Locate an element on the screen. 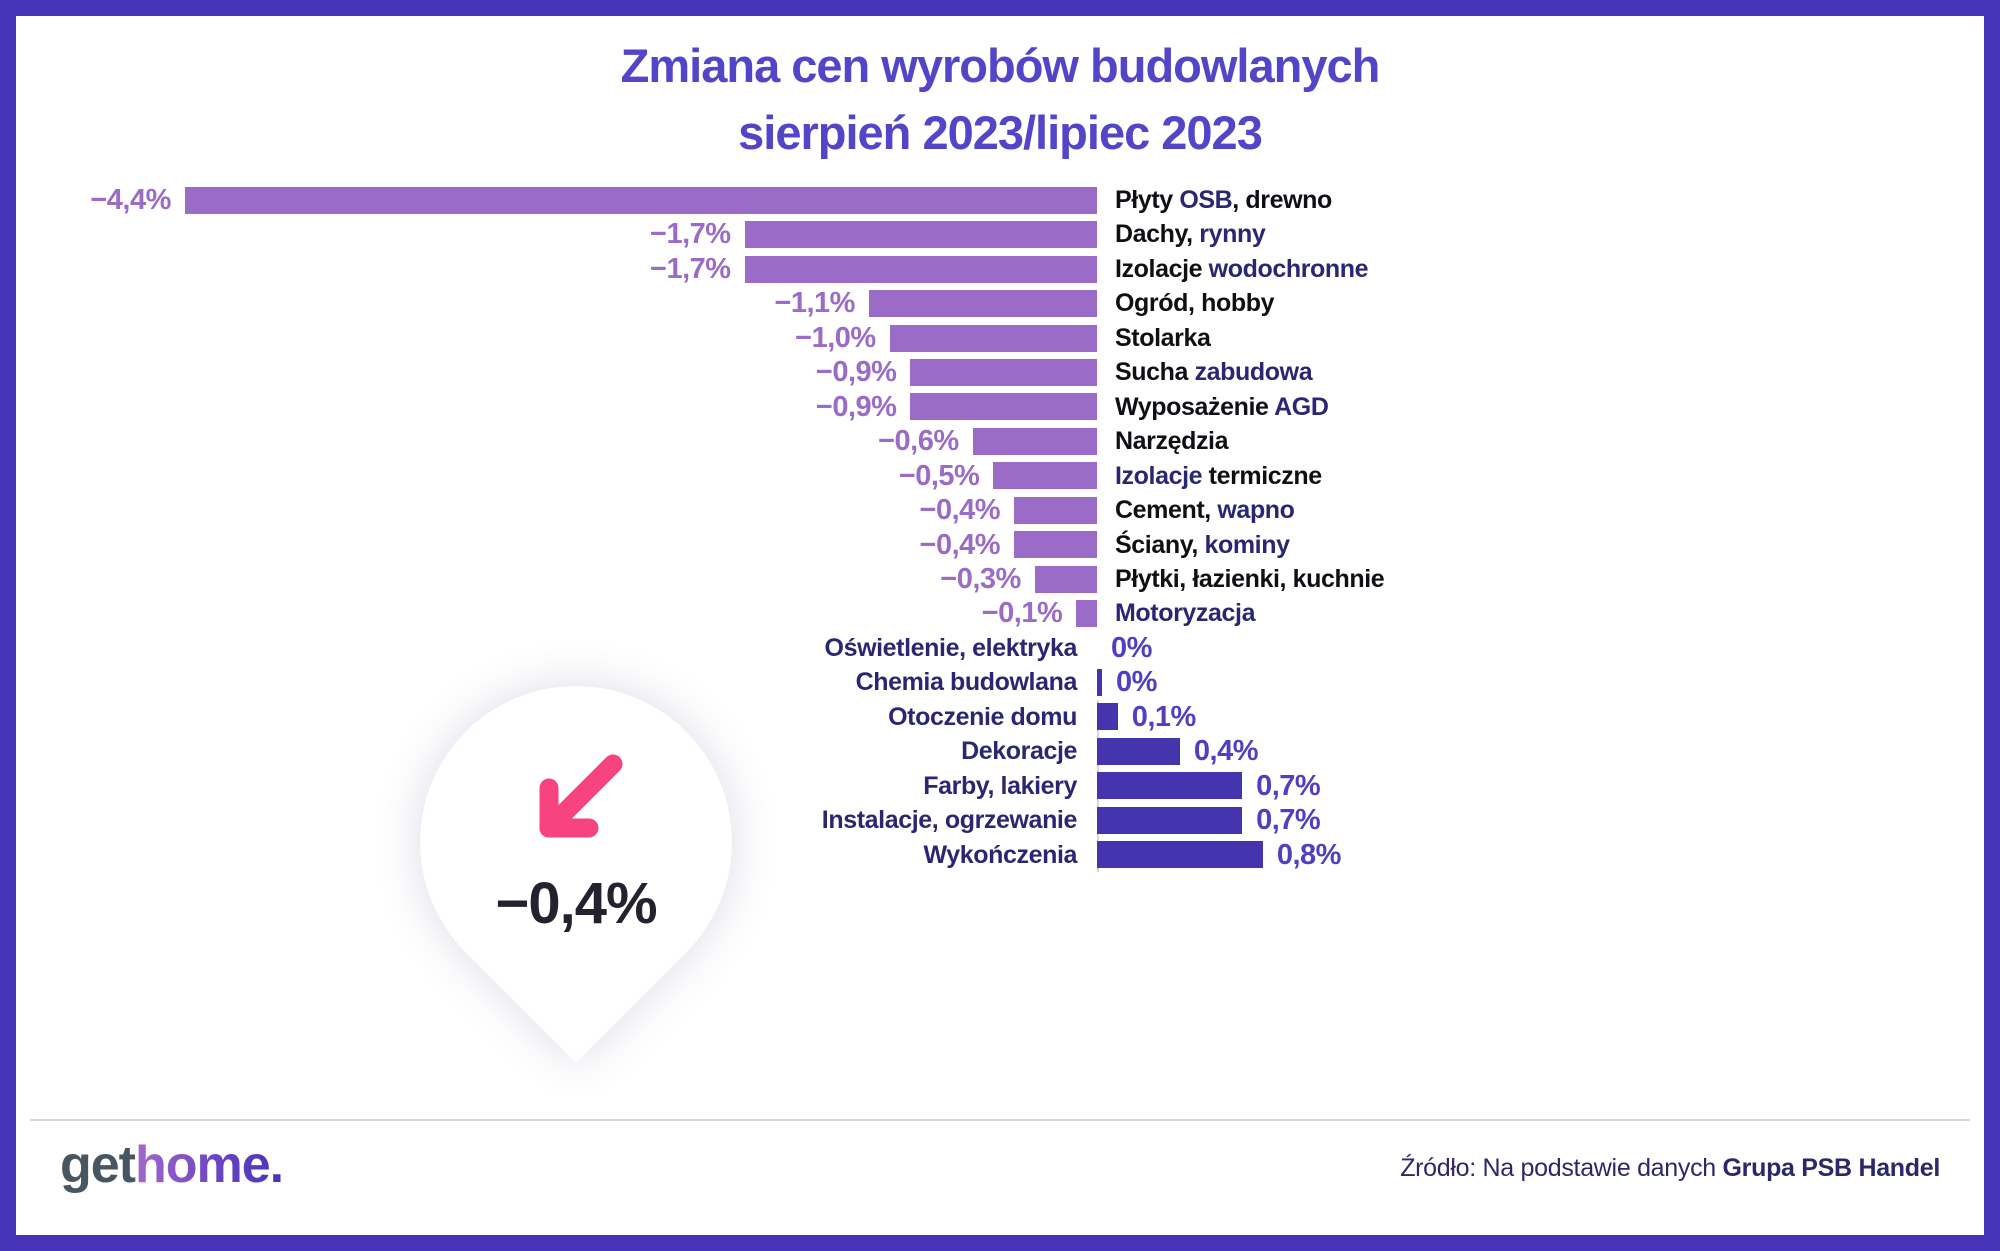 The width and height of the screenshot is (2000, 1251). category-label-text: Izolacje is located at coordinates (1162, 268).